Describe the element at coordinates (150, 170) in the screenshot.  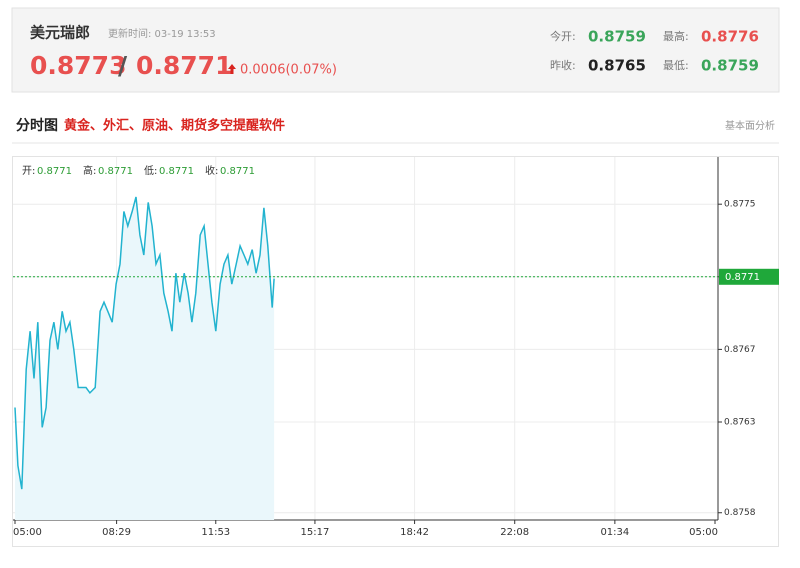
I see `info-label: 低:` at that location.